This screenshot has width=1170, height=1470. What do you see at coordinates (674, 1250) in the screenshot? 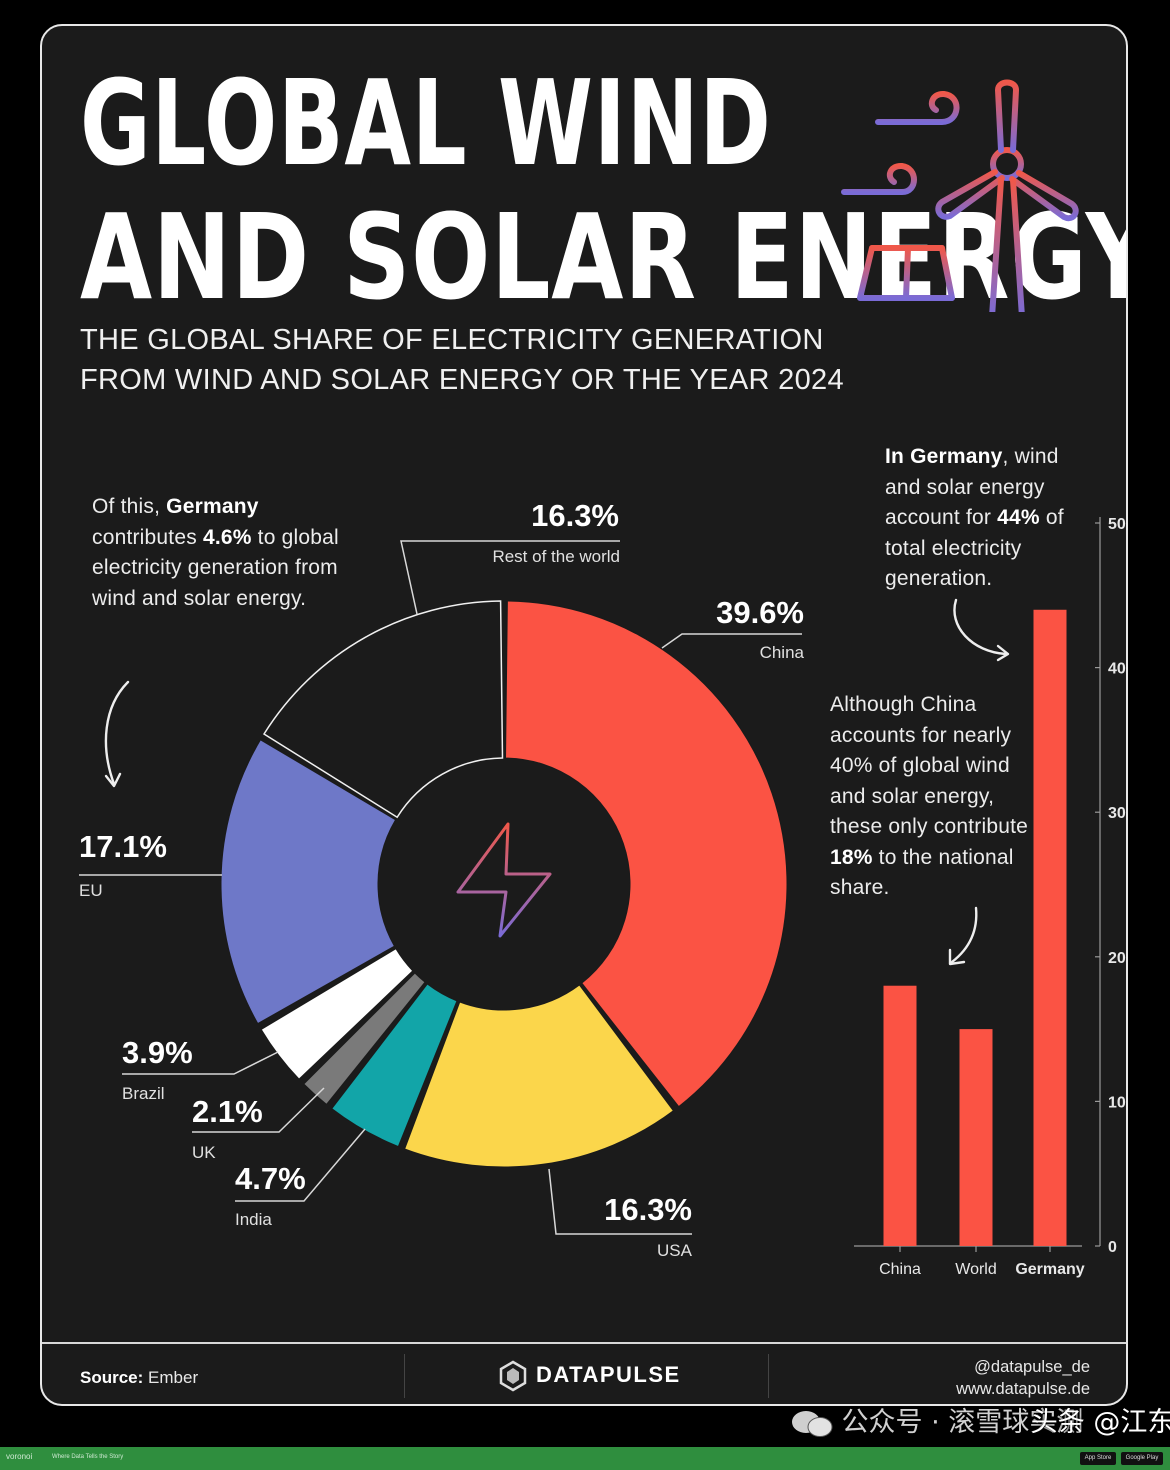
I see `label-usa-name: USA` at bounding box center [674, 1250].